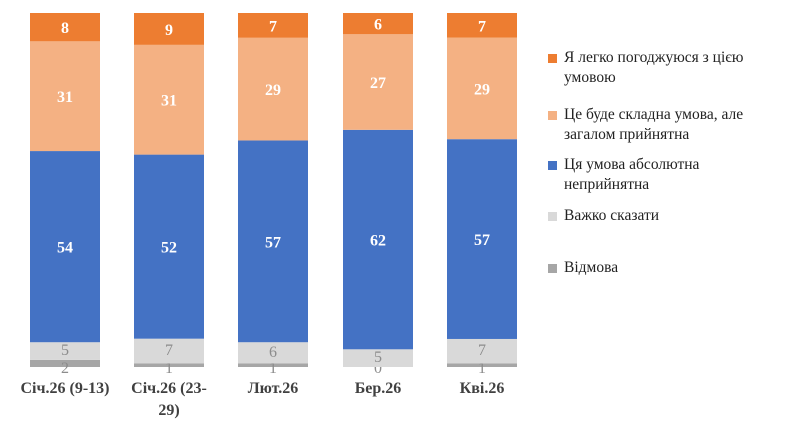 The width and height of the screenshot is (800, 436). What do you see at coordinates (482, 388) in the screenshot?
I see `category-label: Кві.26` at bounding box center [482, 388].